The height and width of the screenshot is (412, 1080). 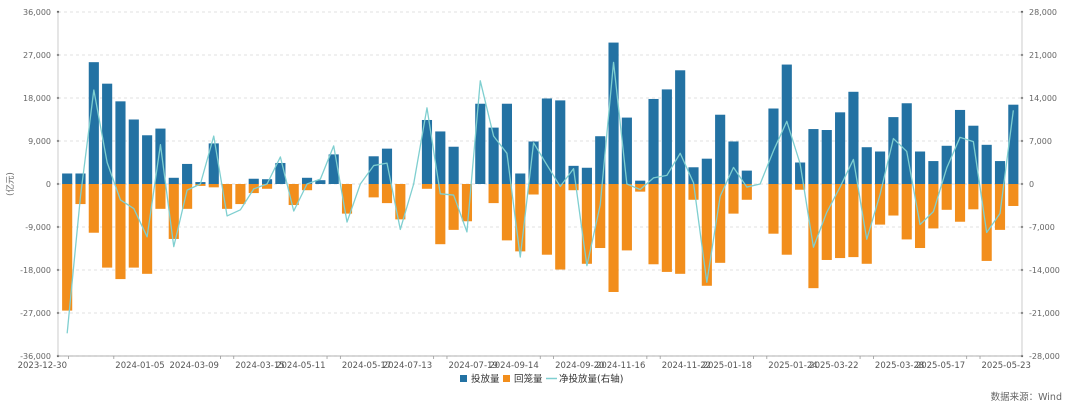 I want to click on right-tick-label: 28,000, so click(x=1043, y=12).